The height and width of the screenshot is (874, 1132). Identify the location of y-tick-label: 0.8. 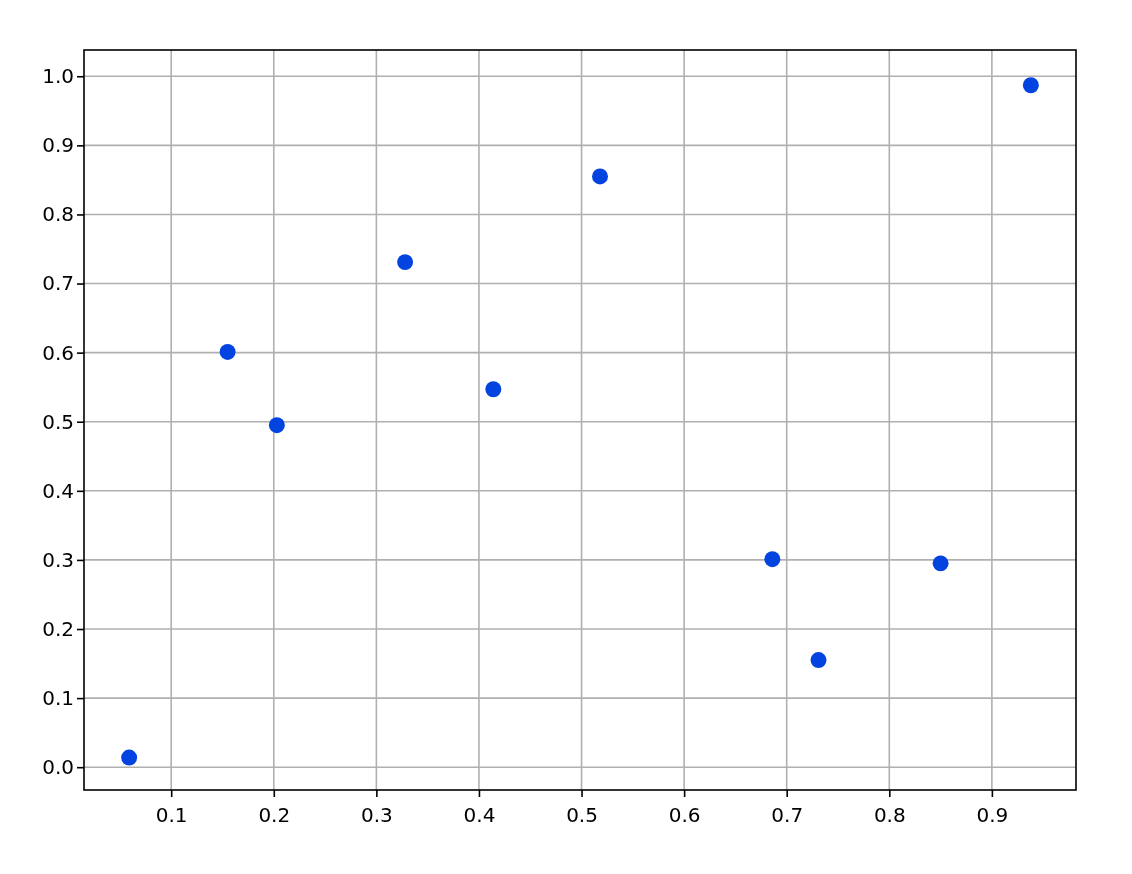
(58, 214).